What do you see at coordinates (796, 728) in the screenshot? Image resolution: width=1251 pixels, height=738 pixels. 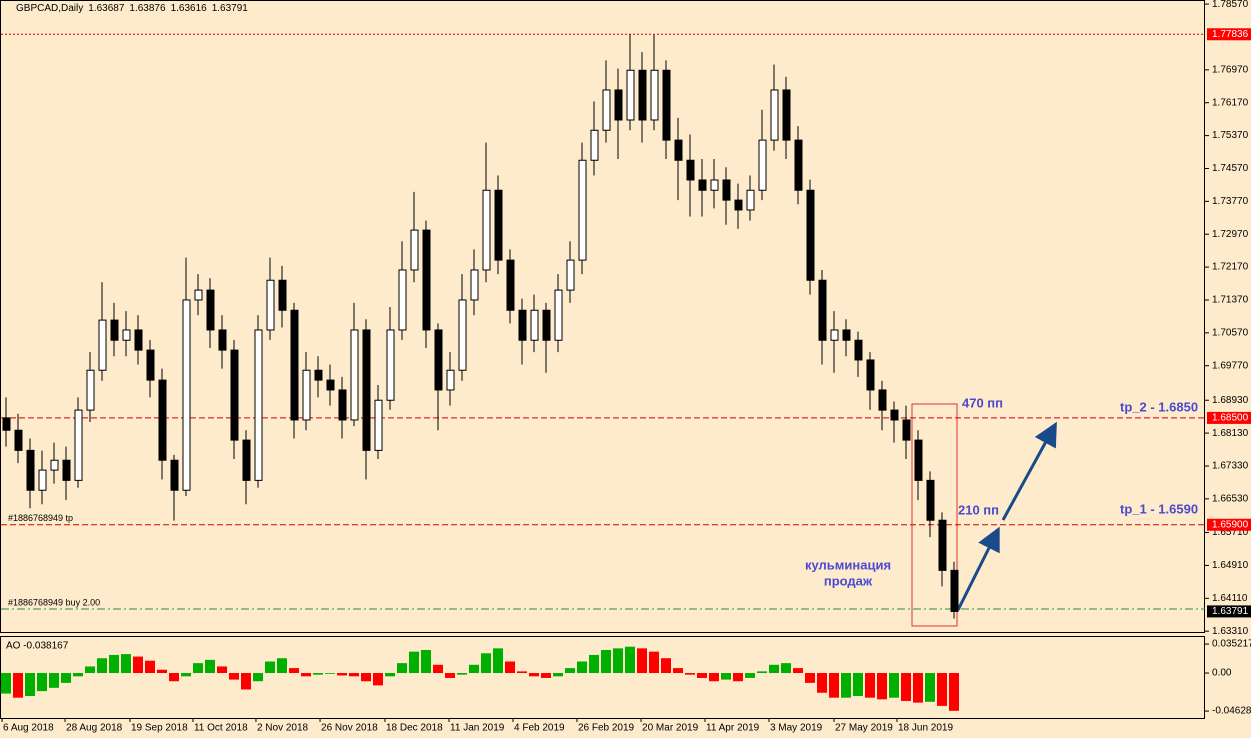 I see `x-tick-label: 3 May 2019` at bounding box center [796, 728].